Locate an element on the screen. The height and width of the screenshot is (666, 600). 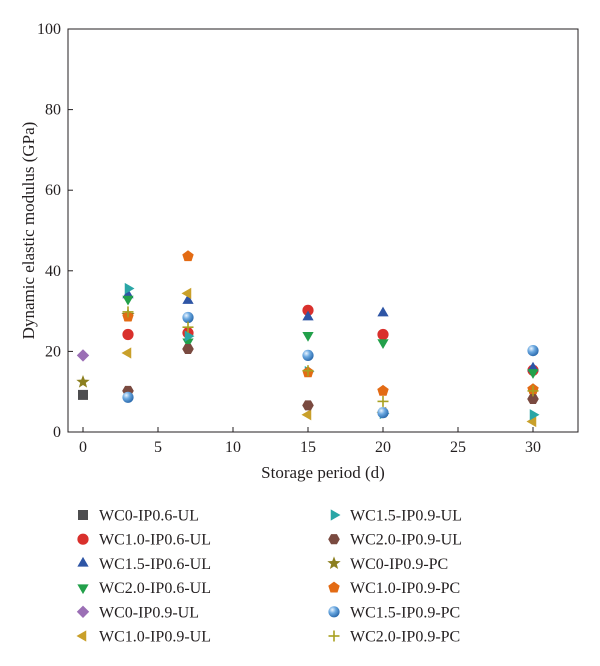
x-tick-label: 20 is located at coordinates (383, 447).